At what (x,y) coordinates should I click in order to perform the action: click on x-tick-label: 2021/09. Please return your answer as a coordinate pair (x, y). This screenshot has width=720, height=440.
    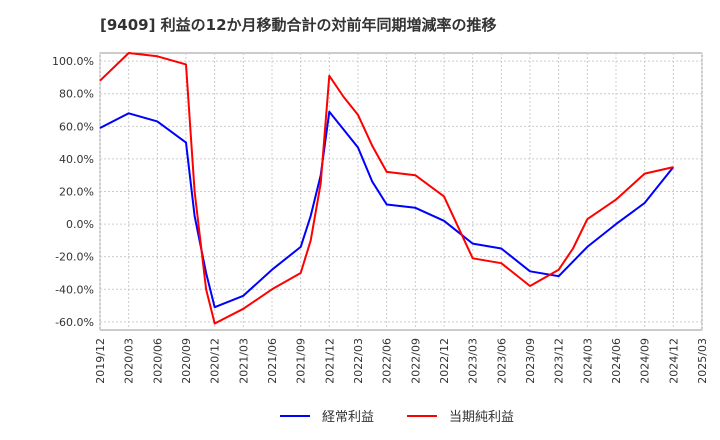
    Looking at the image, I should click on (301, 361).